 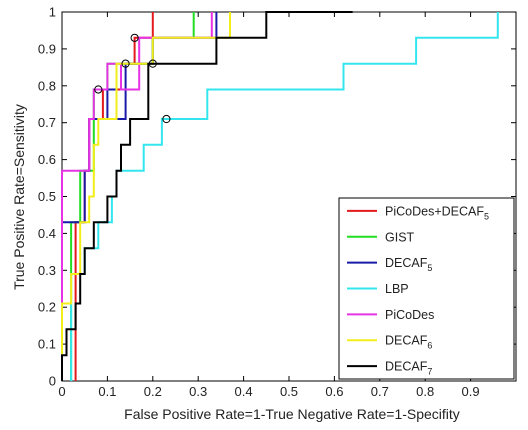 What do you see at coordinates (47, 196) in the screenshot?
I see `y-tick-label: 0.5` at bounding box center [47, 196].